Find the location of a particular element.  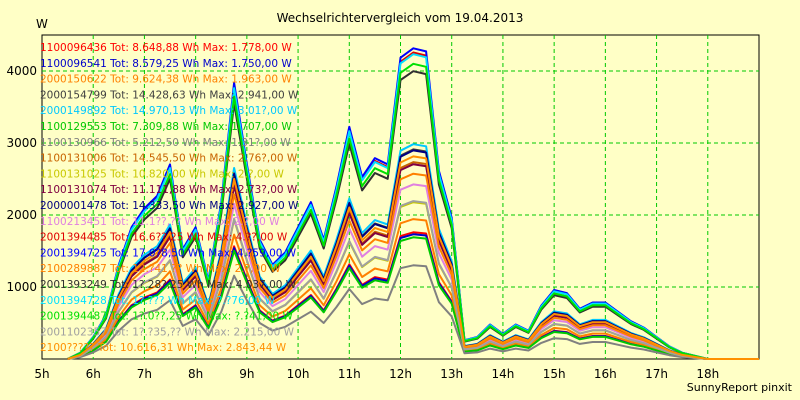

y-axis-label: W is located at coordinates (42, 24).